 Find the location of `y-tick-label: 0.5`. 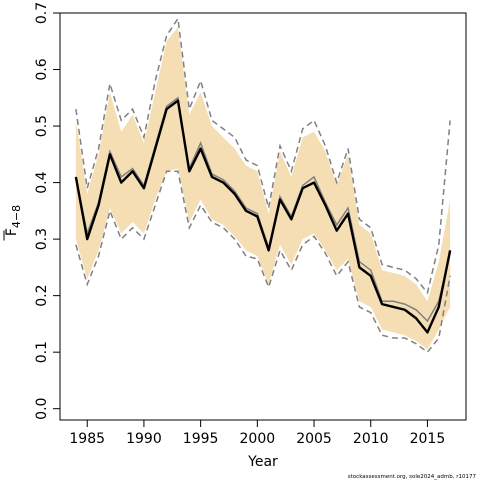

y-tick-label: 0.5 is located at coordinates (42, 126).